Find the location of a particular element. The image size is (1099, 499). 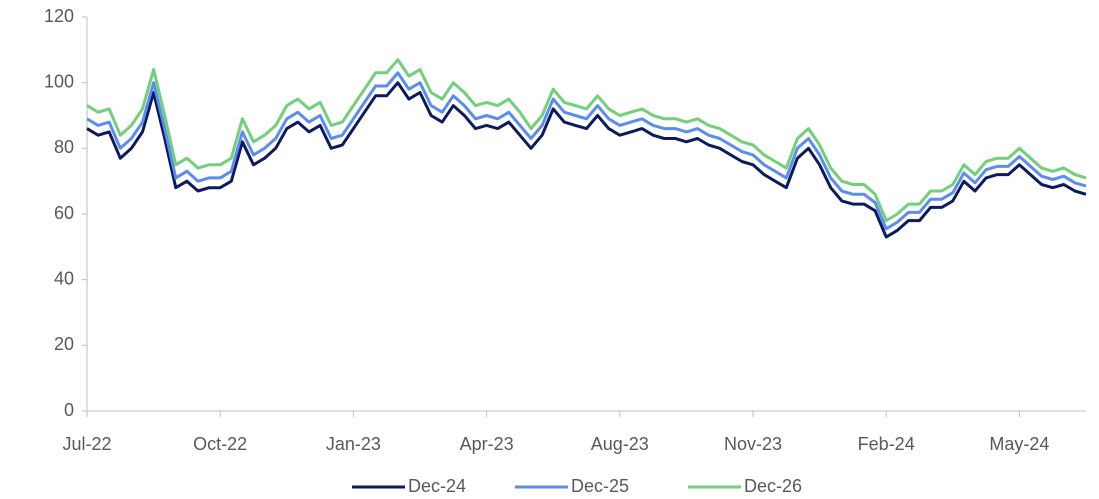

legend-label: Dec-24 is located at coordinates (437, 486).